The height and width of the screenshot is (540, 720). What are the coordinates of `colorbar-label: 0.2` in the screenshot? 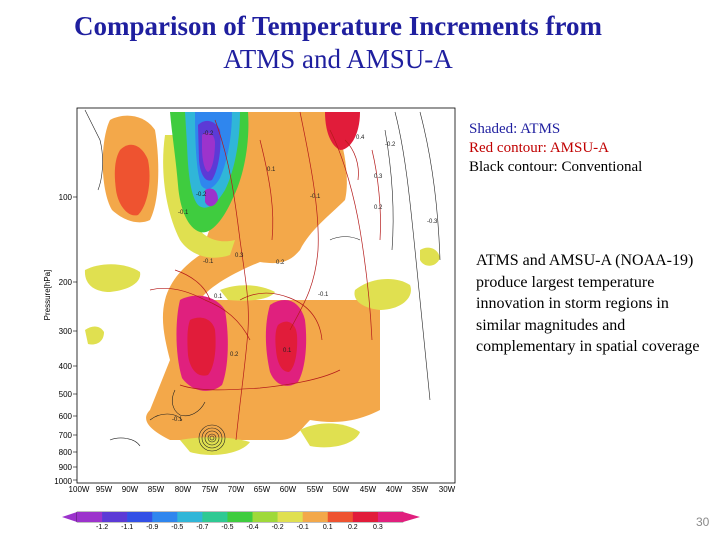 It's located at (353, 527).